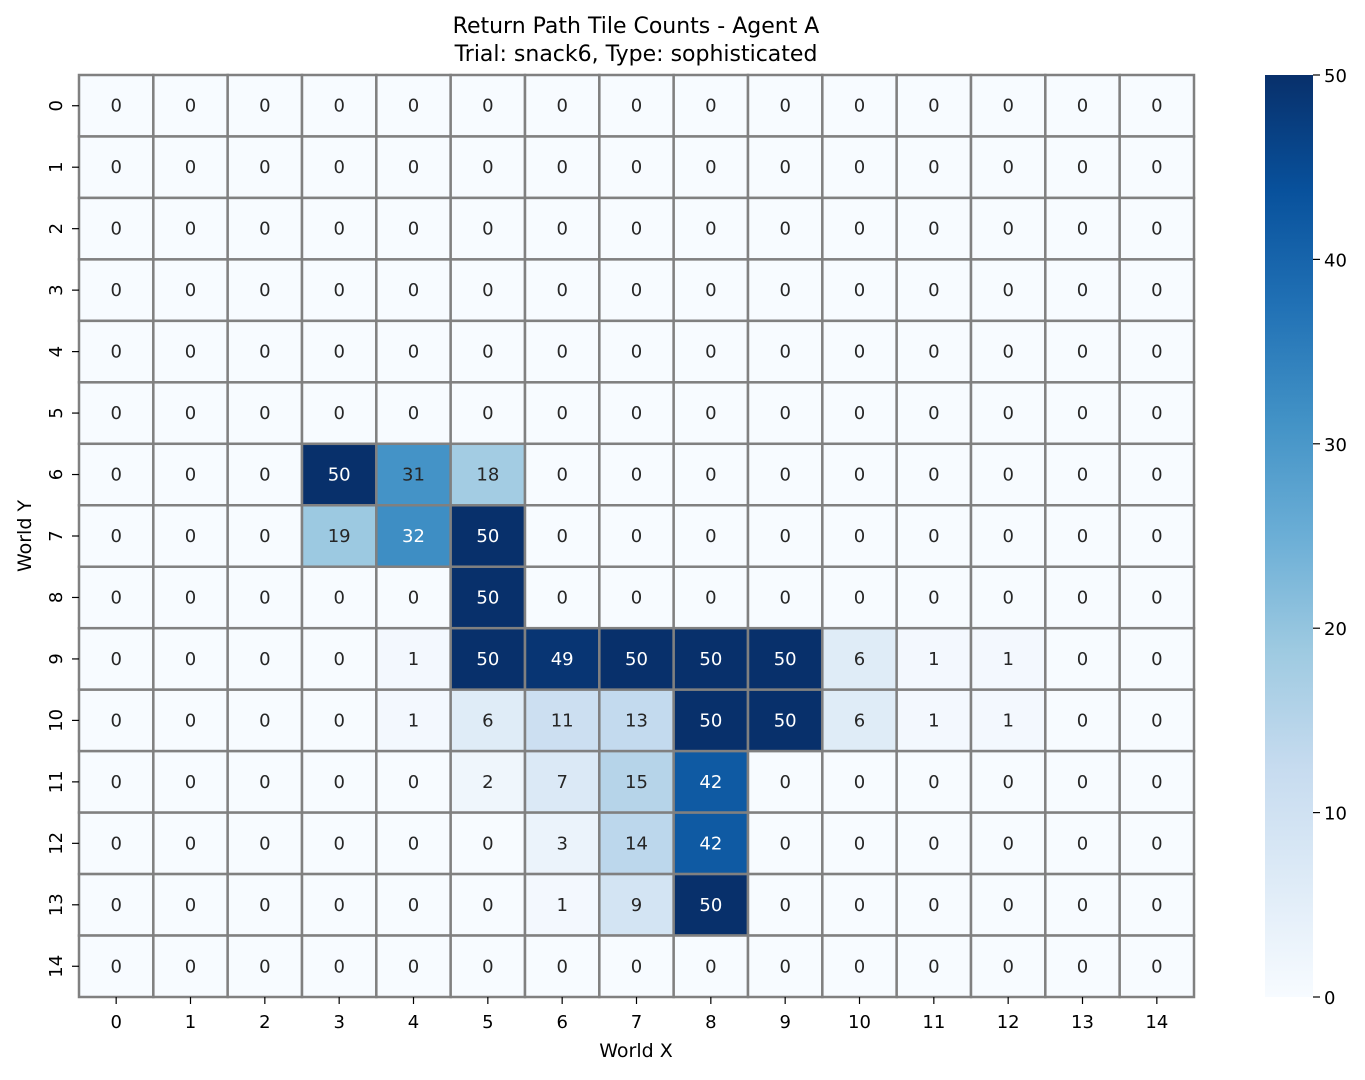 This screenshot has height=1080, width=1365. Describe the element at coordinates (933, 1022) in the screenshot. I see `x-tick-label: 11` at that location.